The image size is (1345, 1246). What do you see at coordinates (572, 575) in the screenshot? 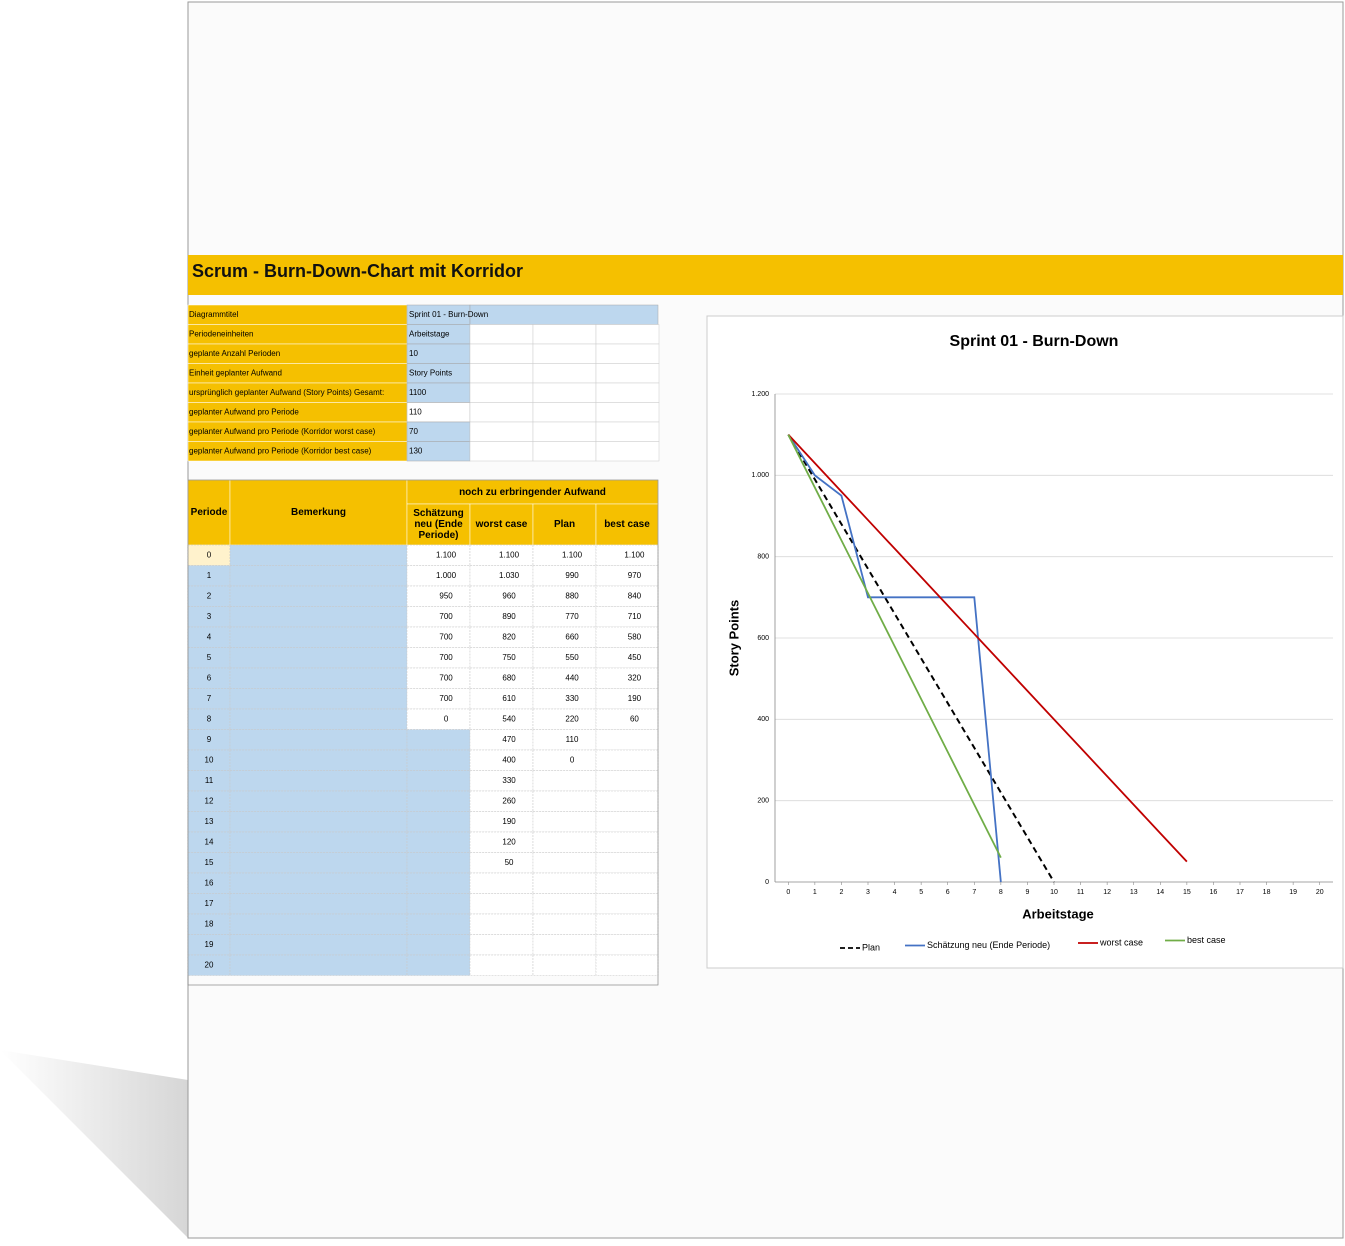
I see `cell-value: 990` at bounding box center [572, 575].